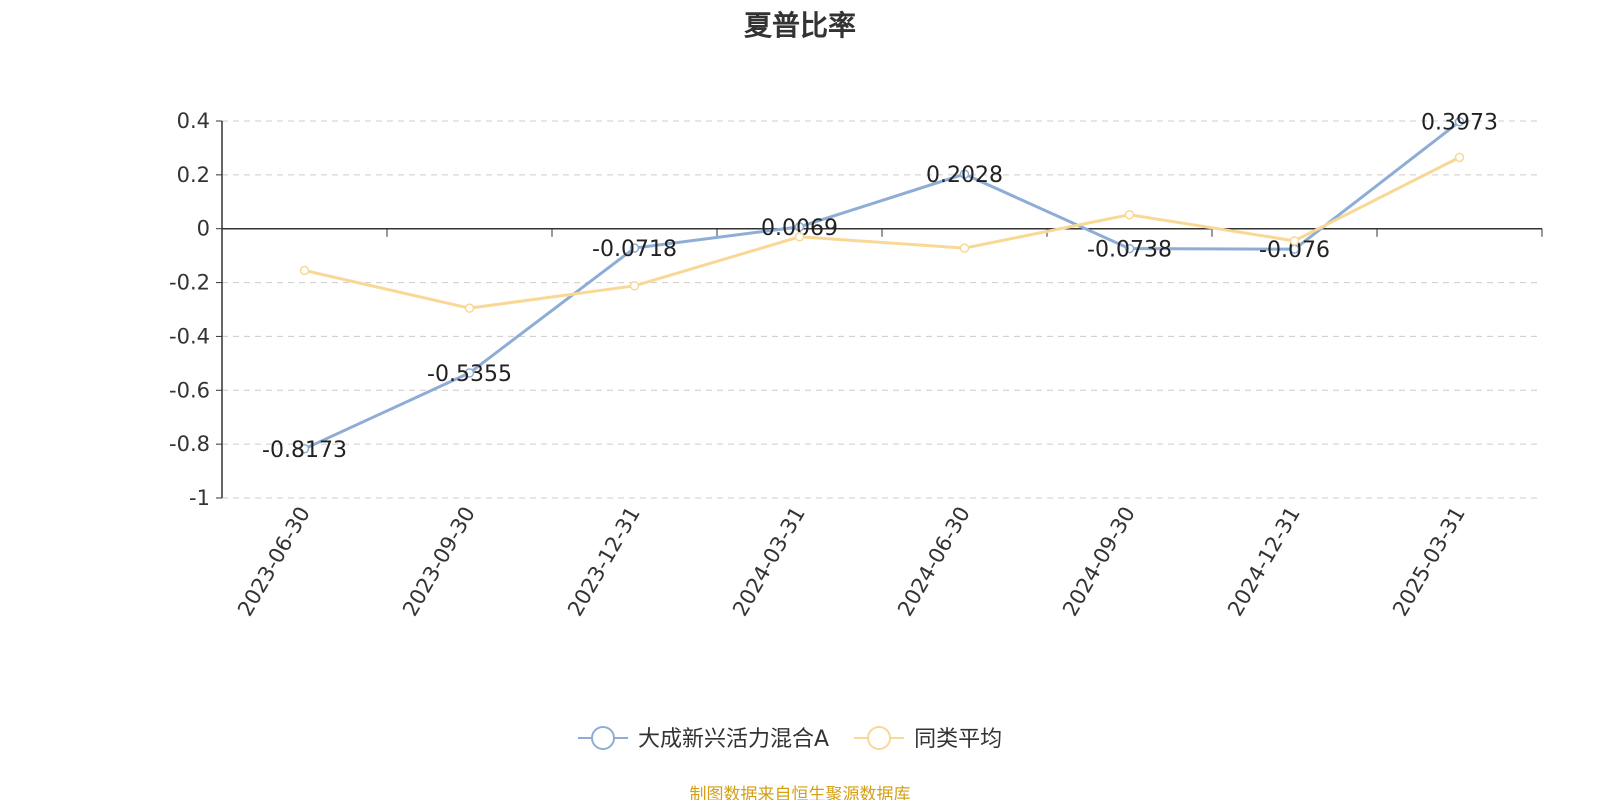 The width and height of the screenshot is (1600, 800). What do you see at coordinates (1429, 562) in the screenshot?
I see `x-tick-label: 2025-03-31` at bounding box center [1429, 562].